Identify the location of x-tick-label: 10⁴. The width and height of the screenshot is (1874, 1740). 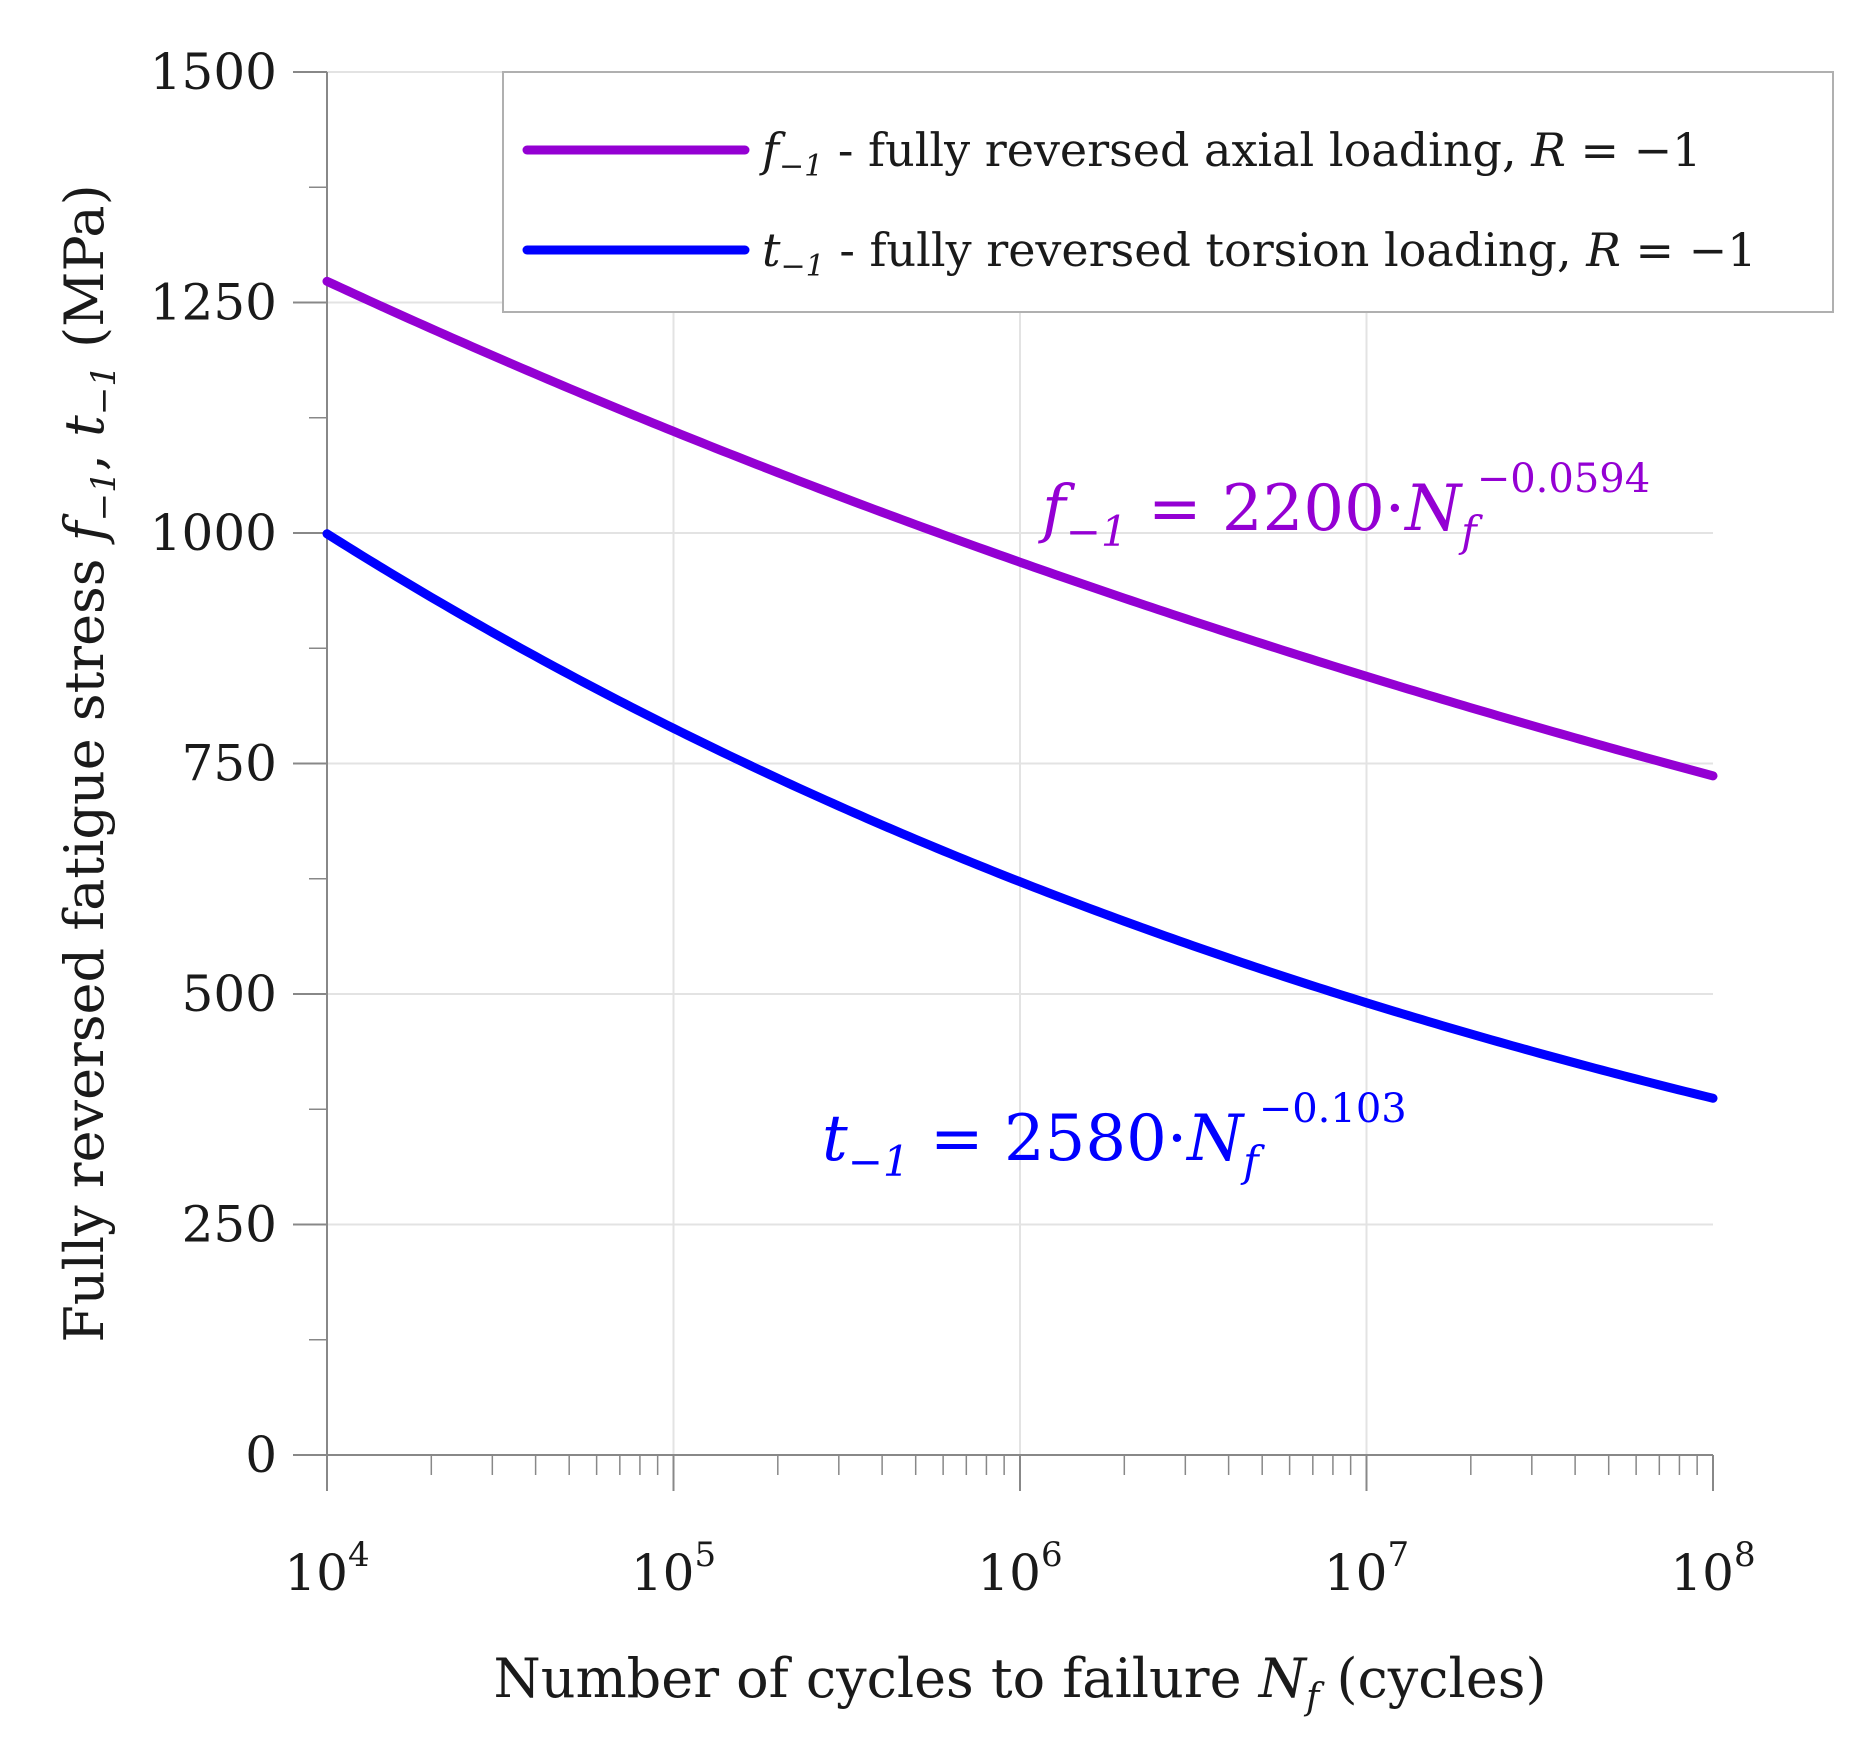
(326, 1568).